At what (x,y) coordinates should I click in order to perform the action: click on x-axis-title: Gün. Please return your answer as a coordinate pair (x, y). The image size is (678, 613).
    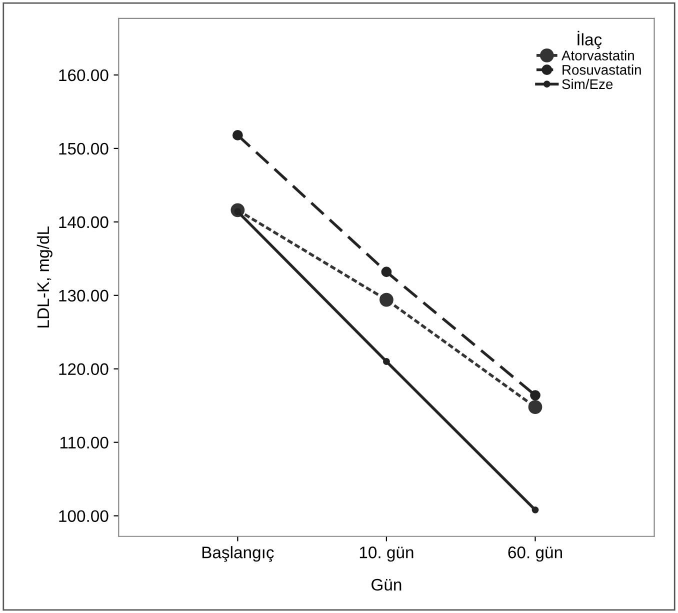
    Looking at the image, I should click on (387, 584).